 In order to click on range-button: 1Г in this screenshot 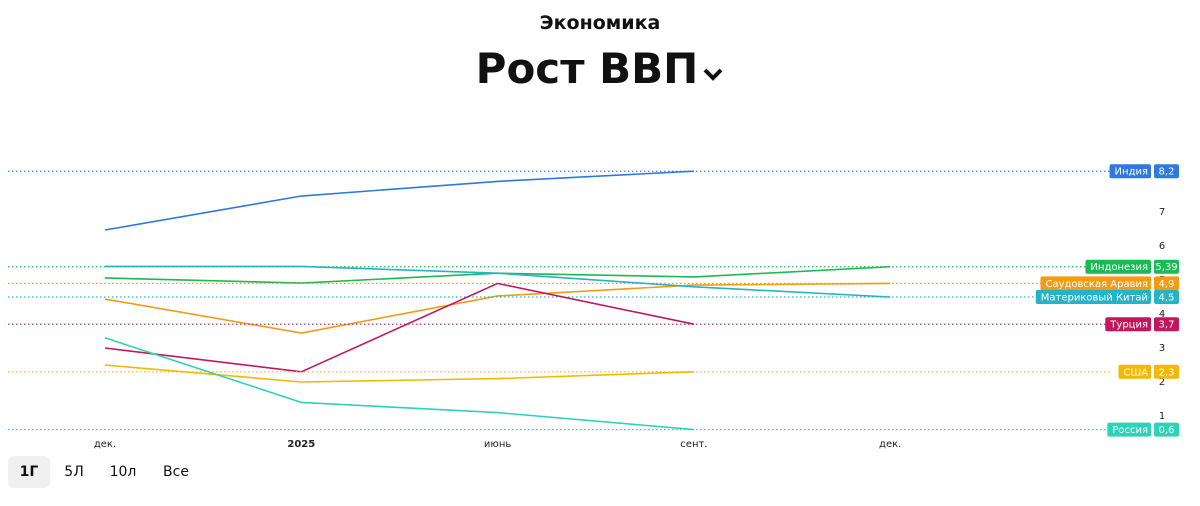, I will do `click(29, 472)`.